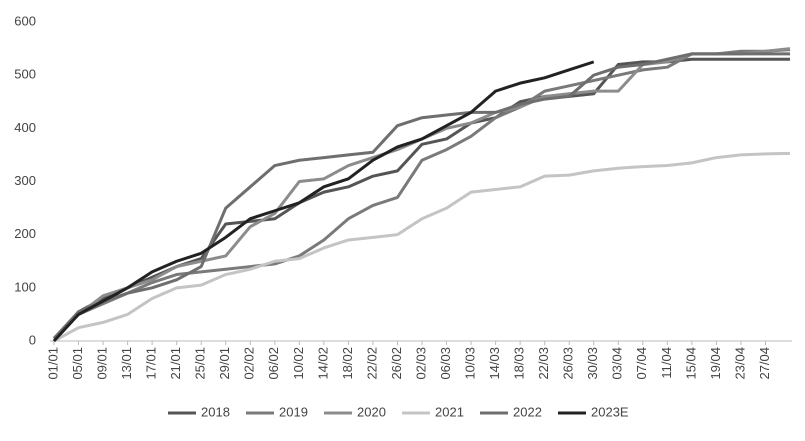 The image size is (805, 441). Describe the element at coordinates (764, 363) in the screenshot. I see `x-tick-label: 27/04` at that location.